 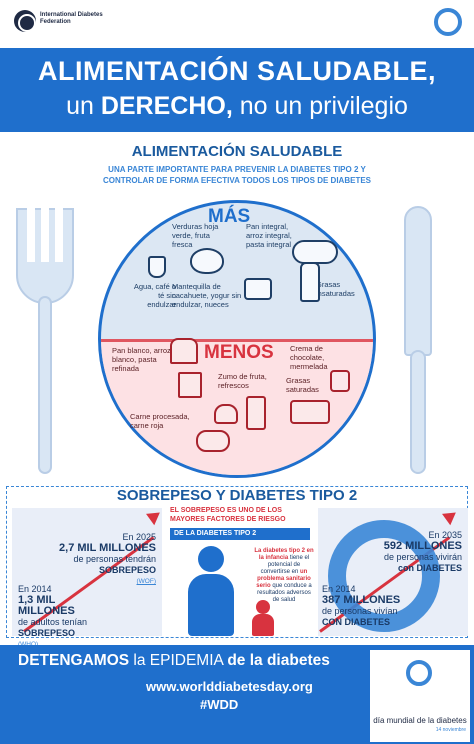 I want to click on title-line-1: ALIMENTACIÓN SALUDABLE,, so click(x=237, y=71).